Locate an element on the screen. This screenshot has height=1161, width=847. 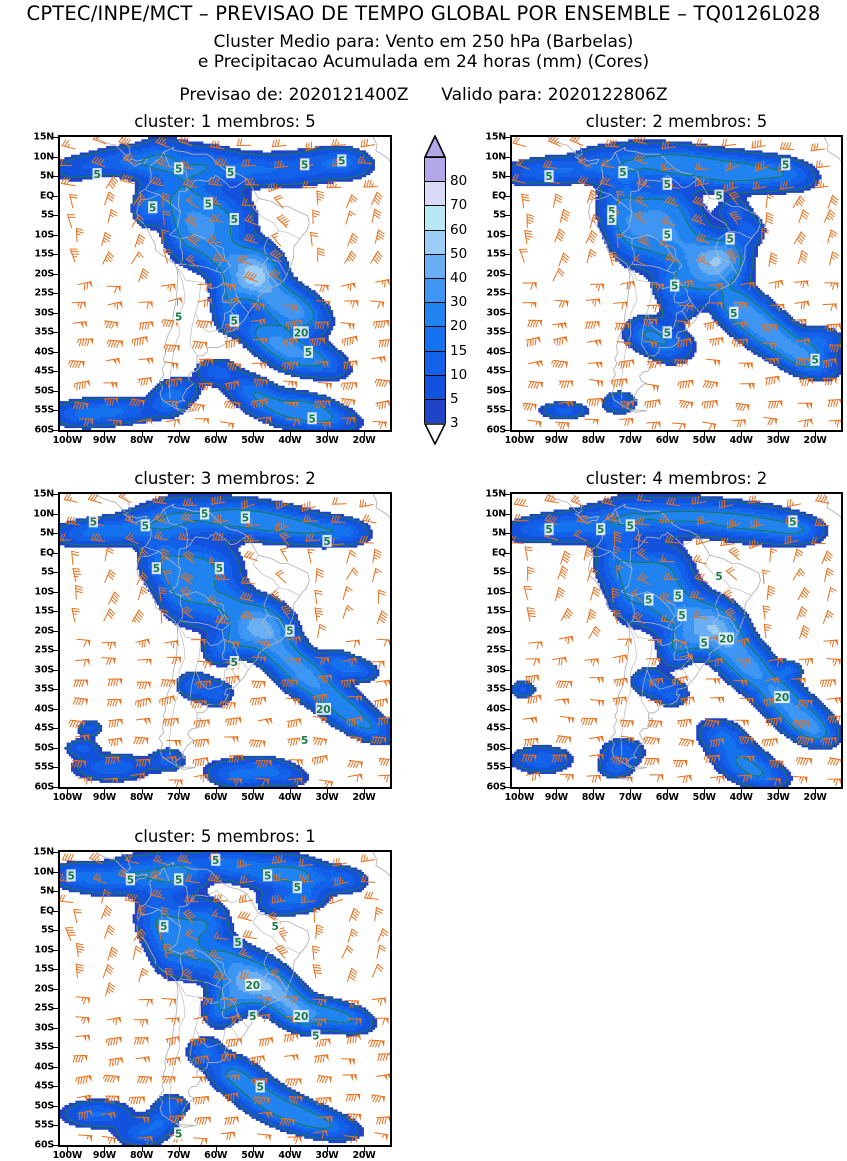
y-axis-tick-label: 5N is located at coordinates (47, 533).